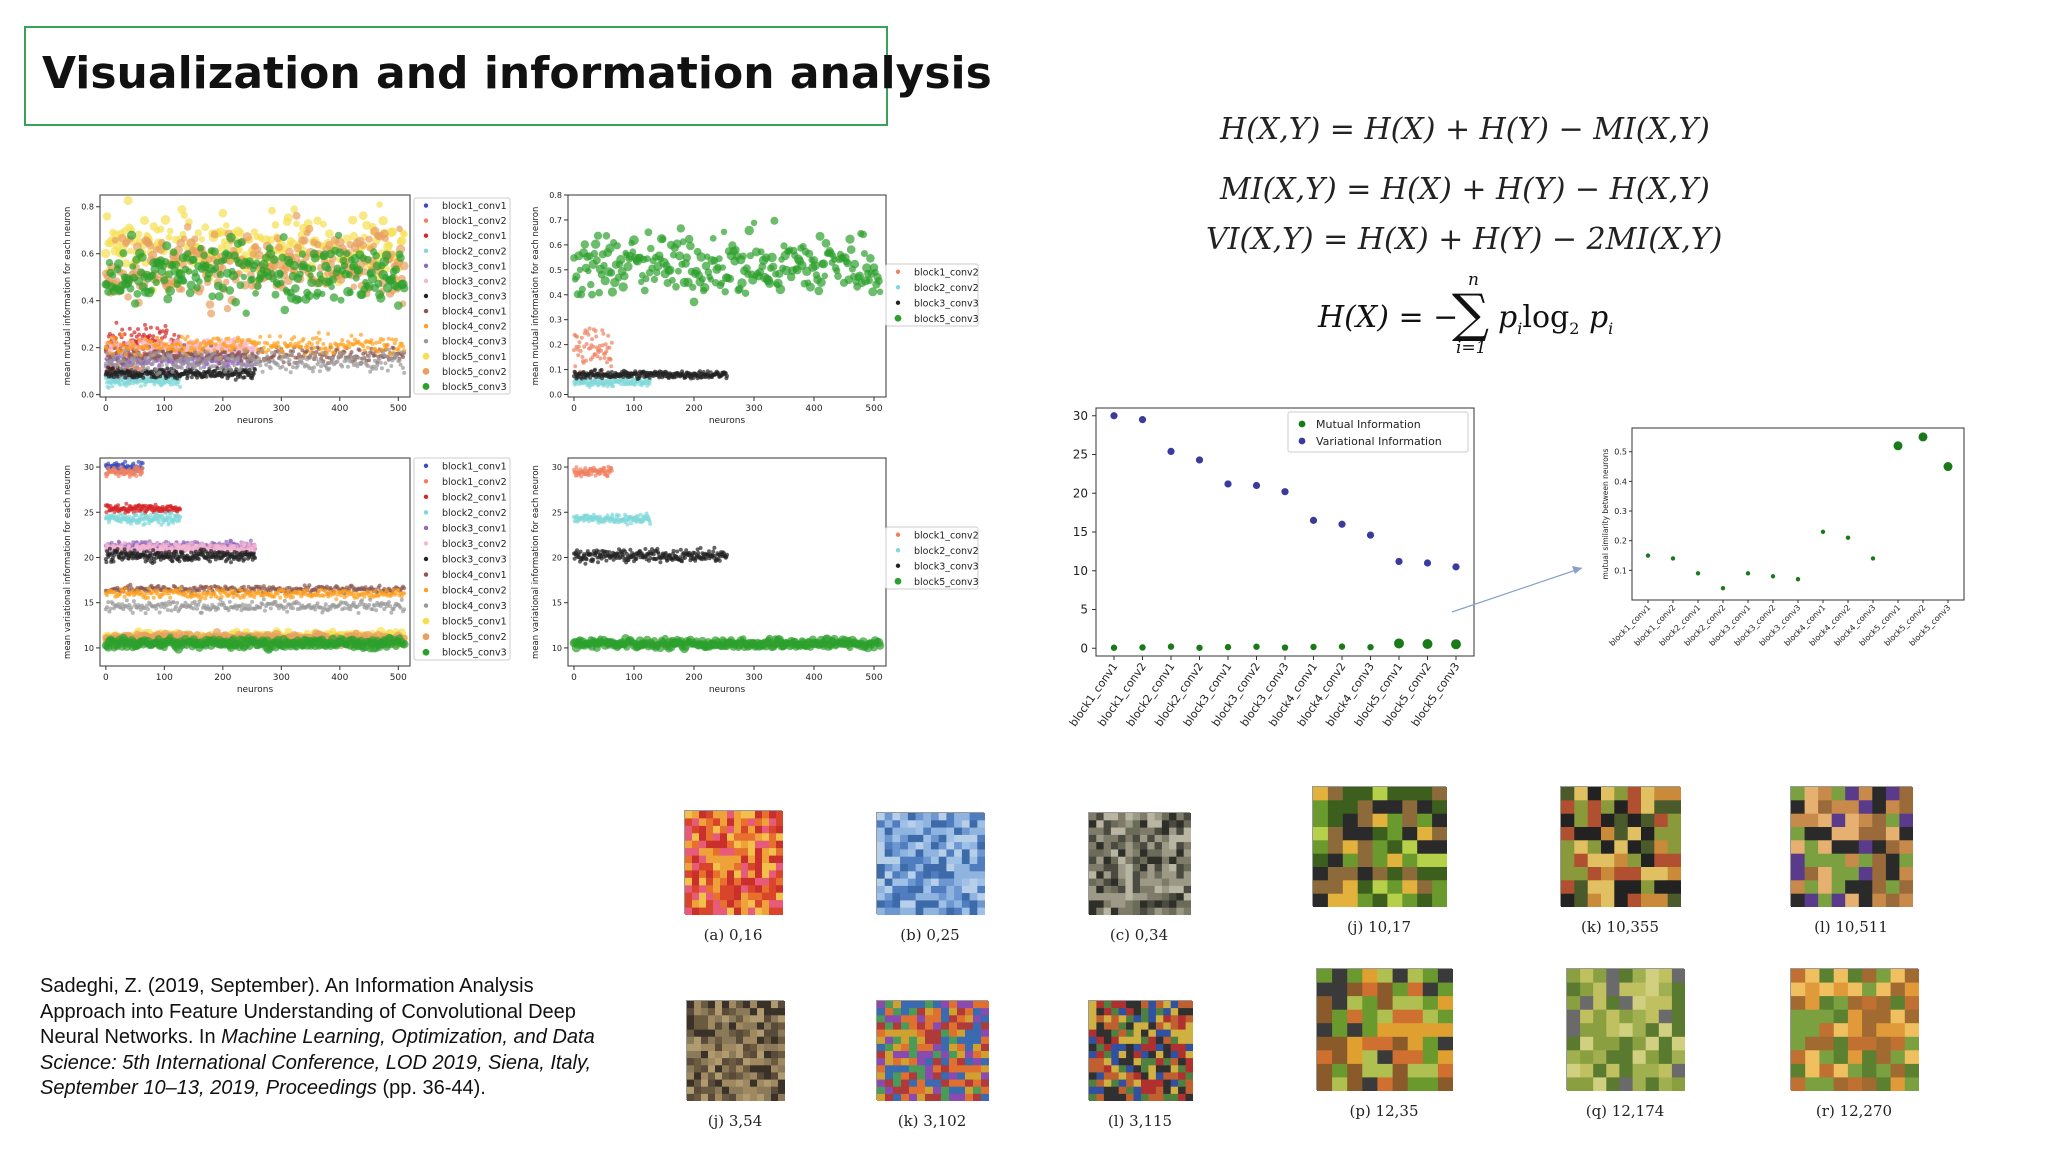  Describe the element at coordinates (753, 409) in the screenshot. I see `x-tick-label: 300` at that location.